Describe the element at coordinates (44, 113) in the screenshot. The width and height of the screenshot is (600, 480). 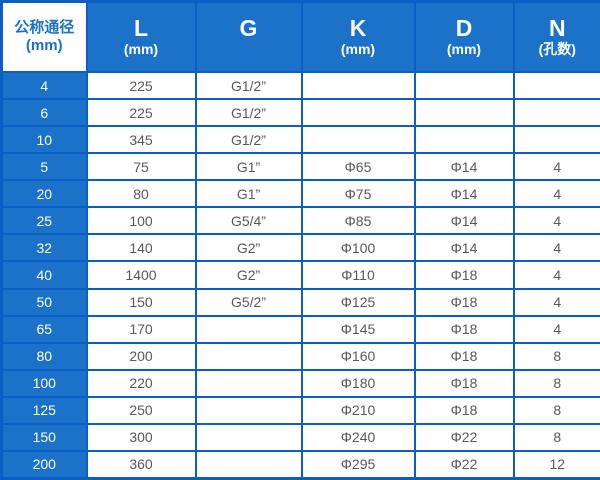
I see `row-header-cell: 6` at that location.